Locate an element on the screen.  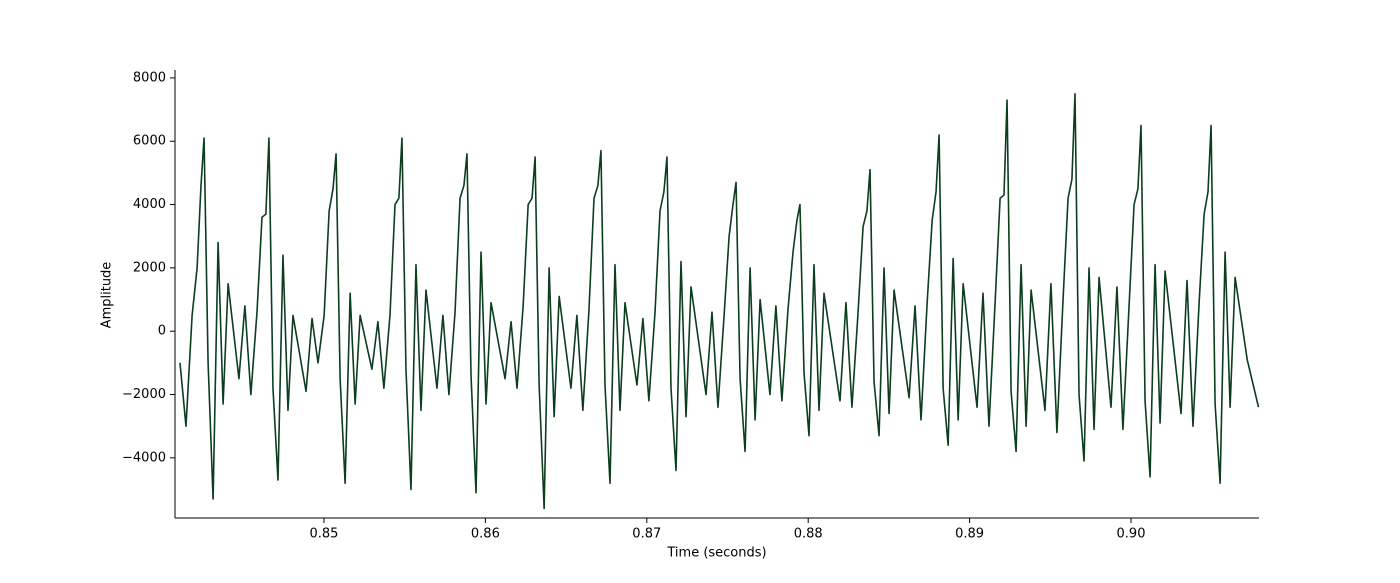
y-tick-label: 2000 is located at coordinates (149, 267).